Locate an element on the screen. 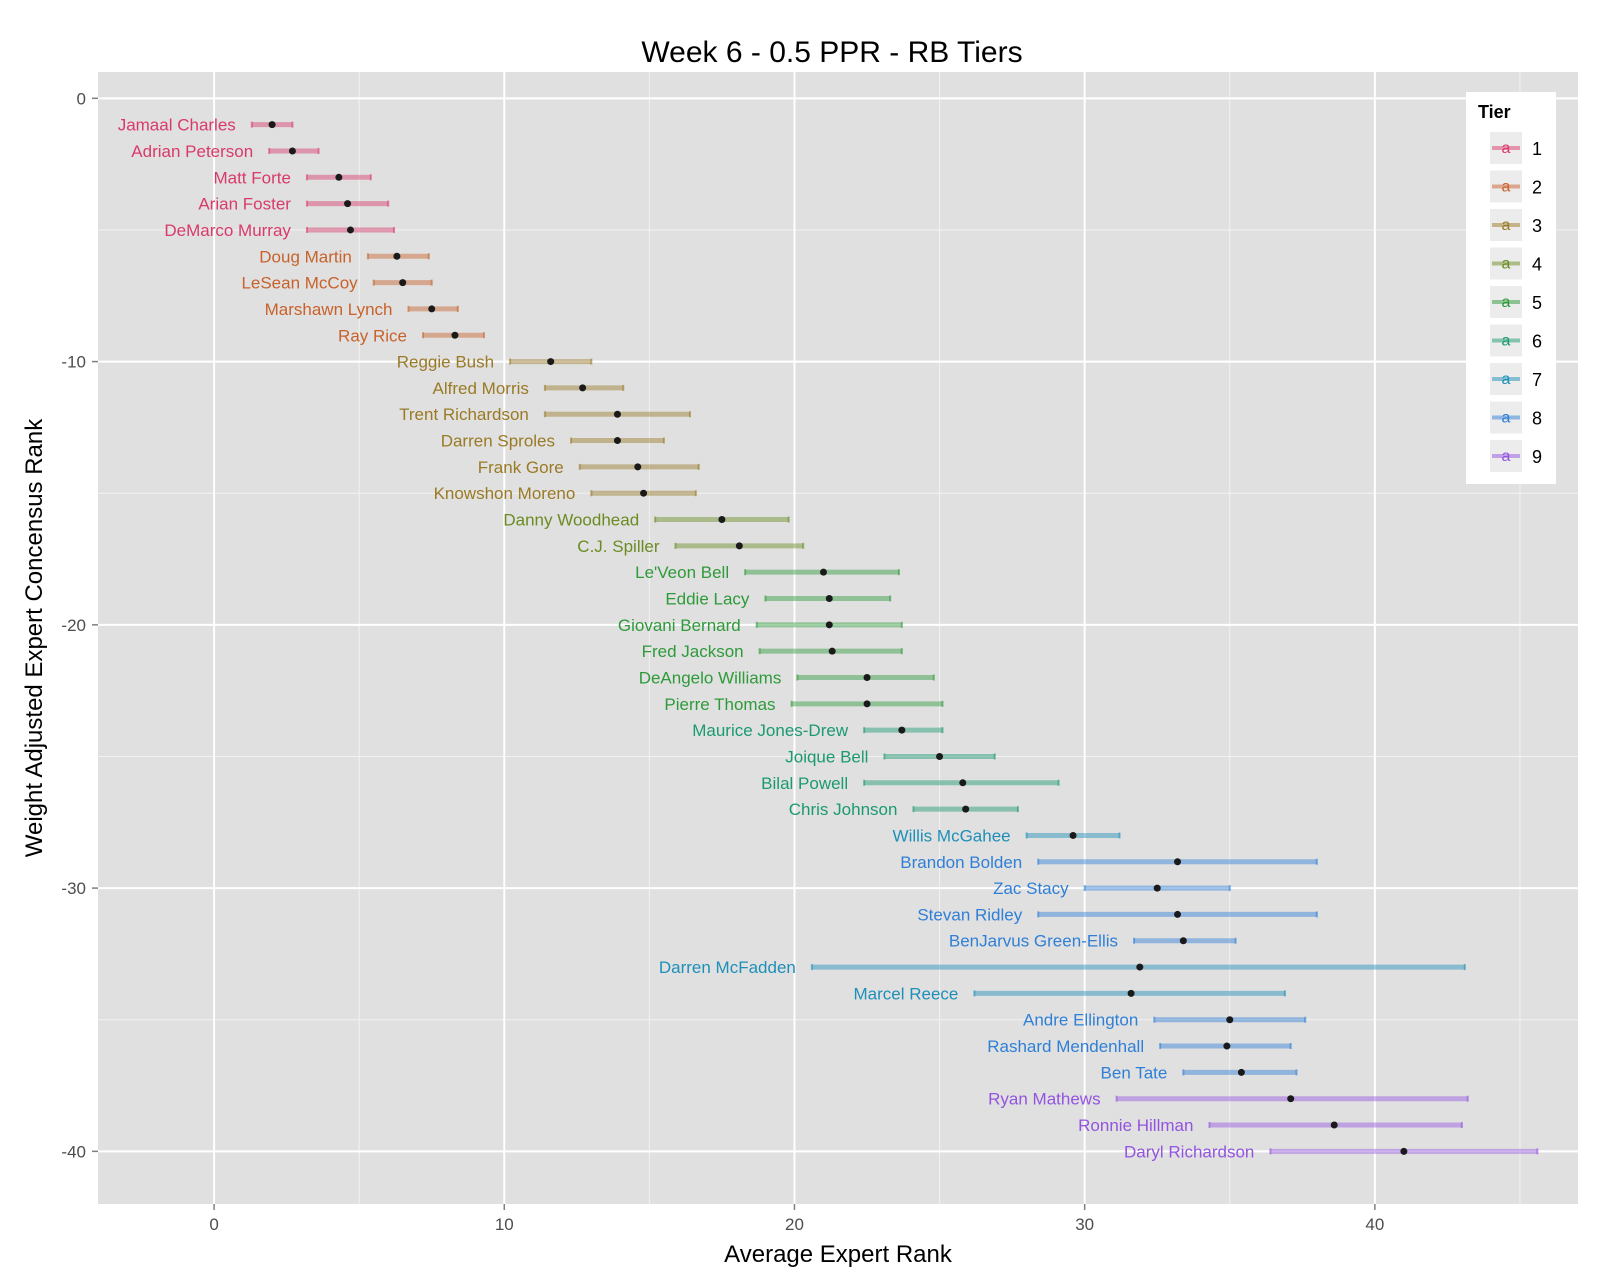 Image resolution: width=1600 pixels, height=1280 pixels. y-tick-label: 0 is located at coordinates (81, 98).